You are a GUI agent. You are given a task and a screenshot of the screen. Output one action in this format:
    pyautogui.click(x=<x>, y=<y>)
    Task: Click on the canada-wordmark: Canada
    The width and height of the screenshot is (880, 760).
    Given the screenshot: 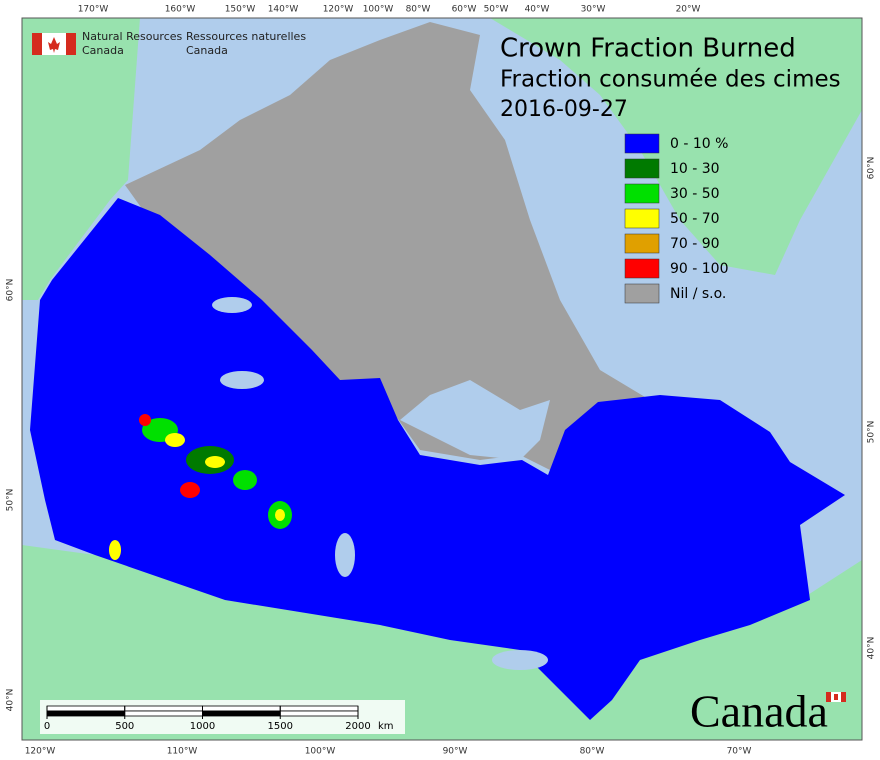 What is the action you would take?
    pyautogui.click(x=759, y=711)
    